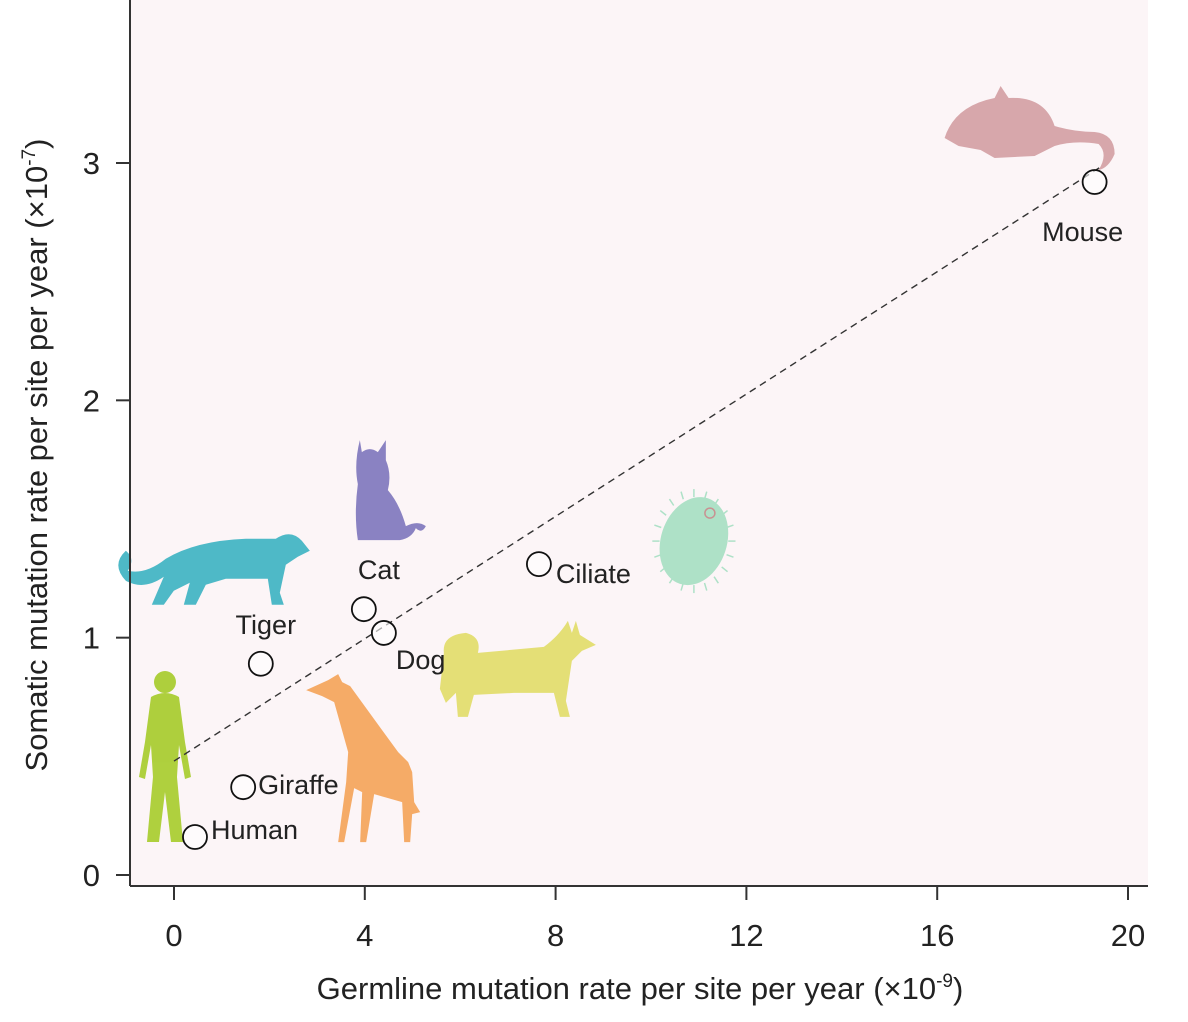 This screenshot has height=1022, width=1188. Describe the element at coordinates (694, 541) in the screenshot. I see `ciliate-drawing-icon` at that location.